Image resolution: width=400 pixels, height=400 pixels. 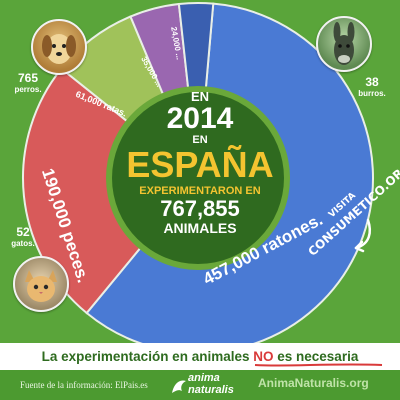 I want to click on headline-total: 767,855, so click(x=200, y=208).